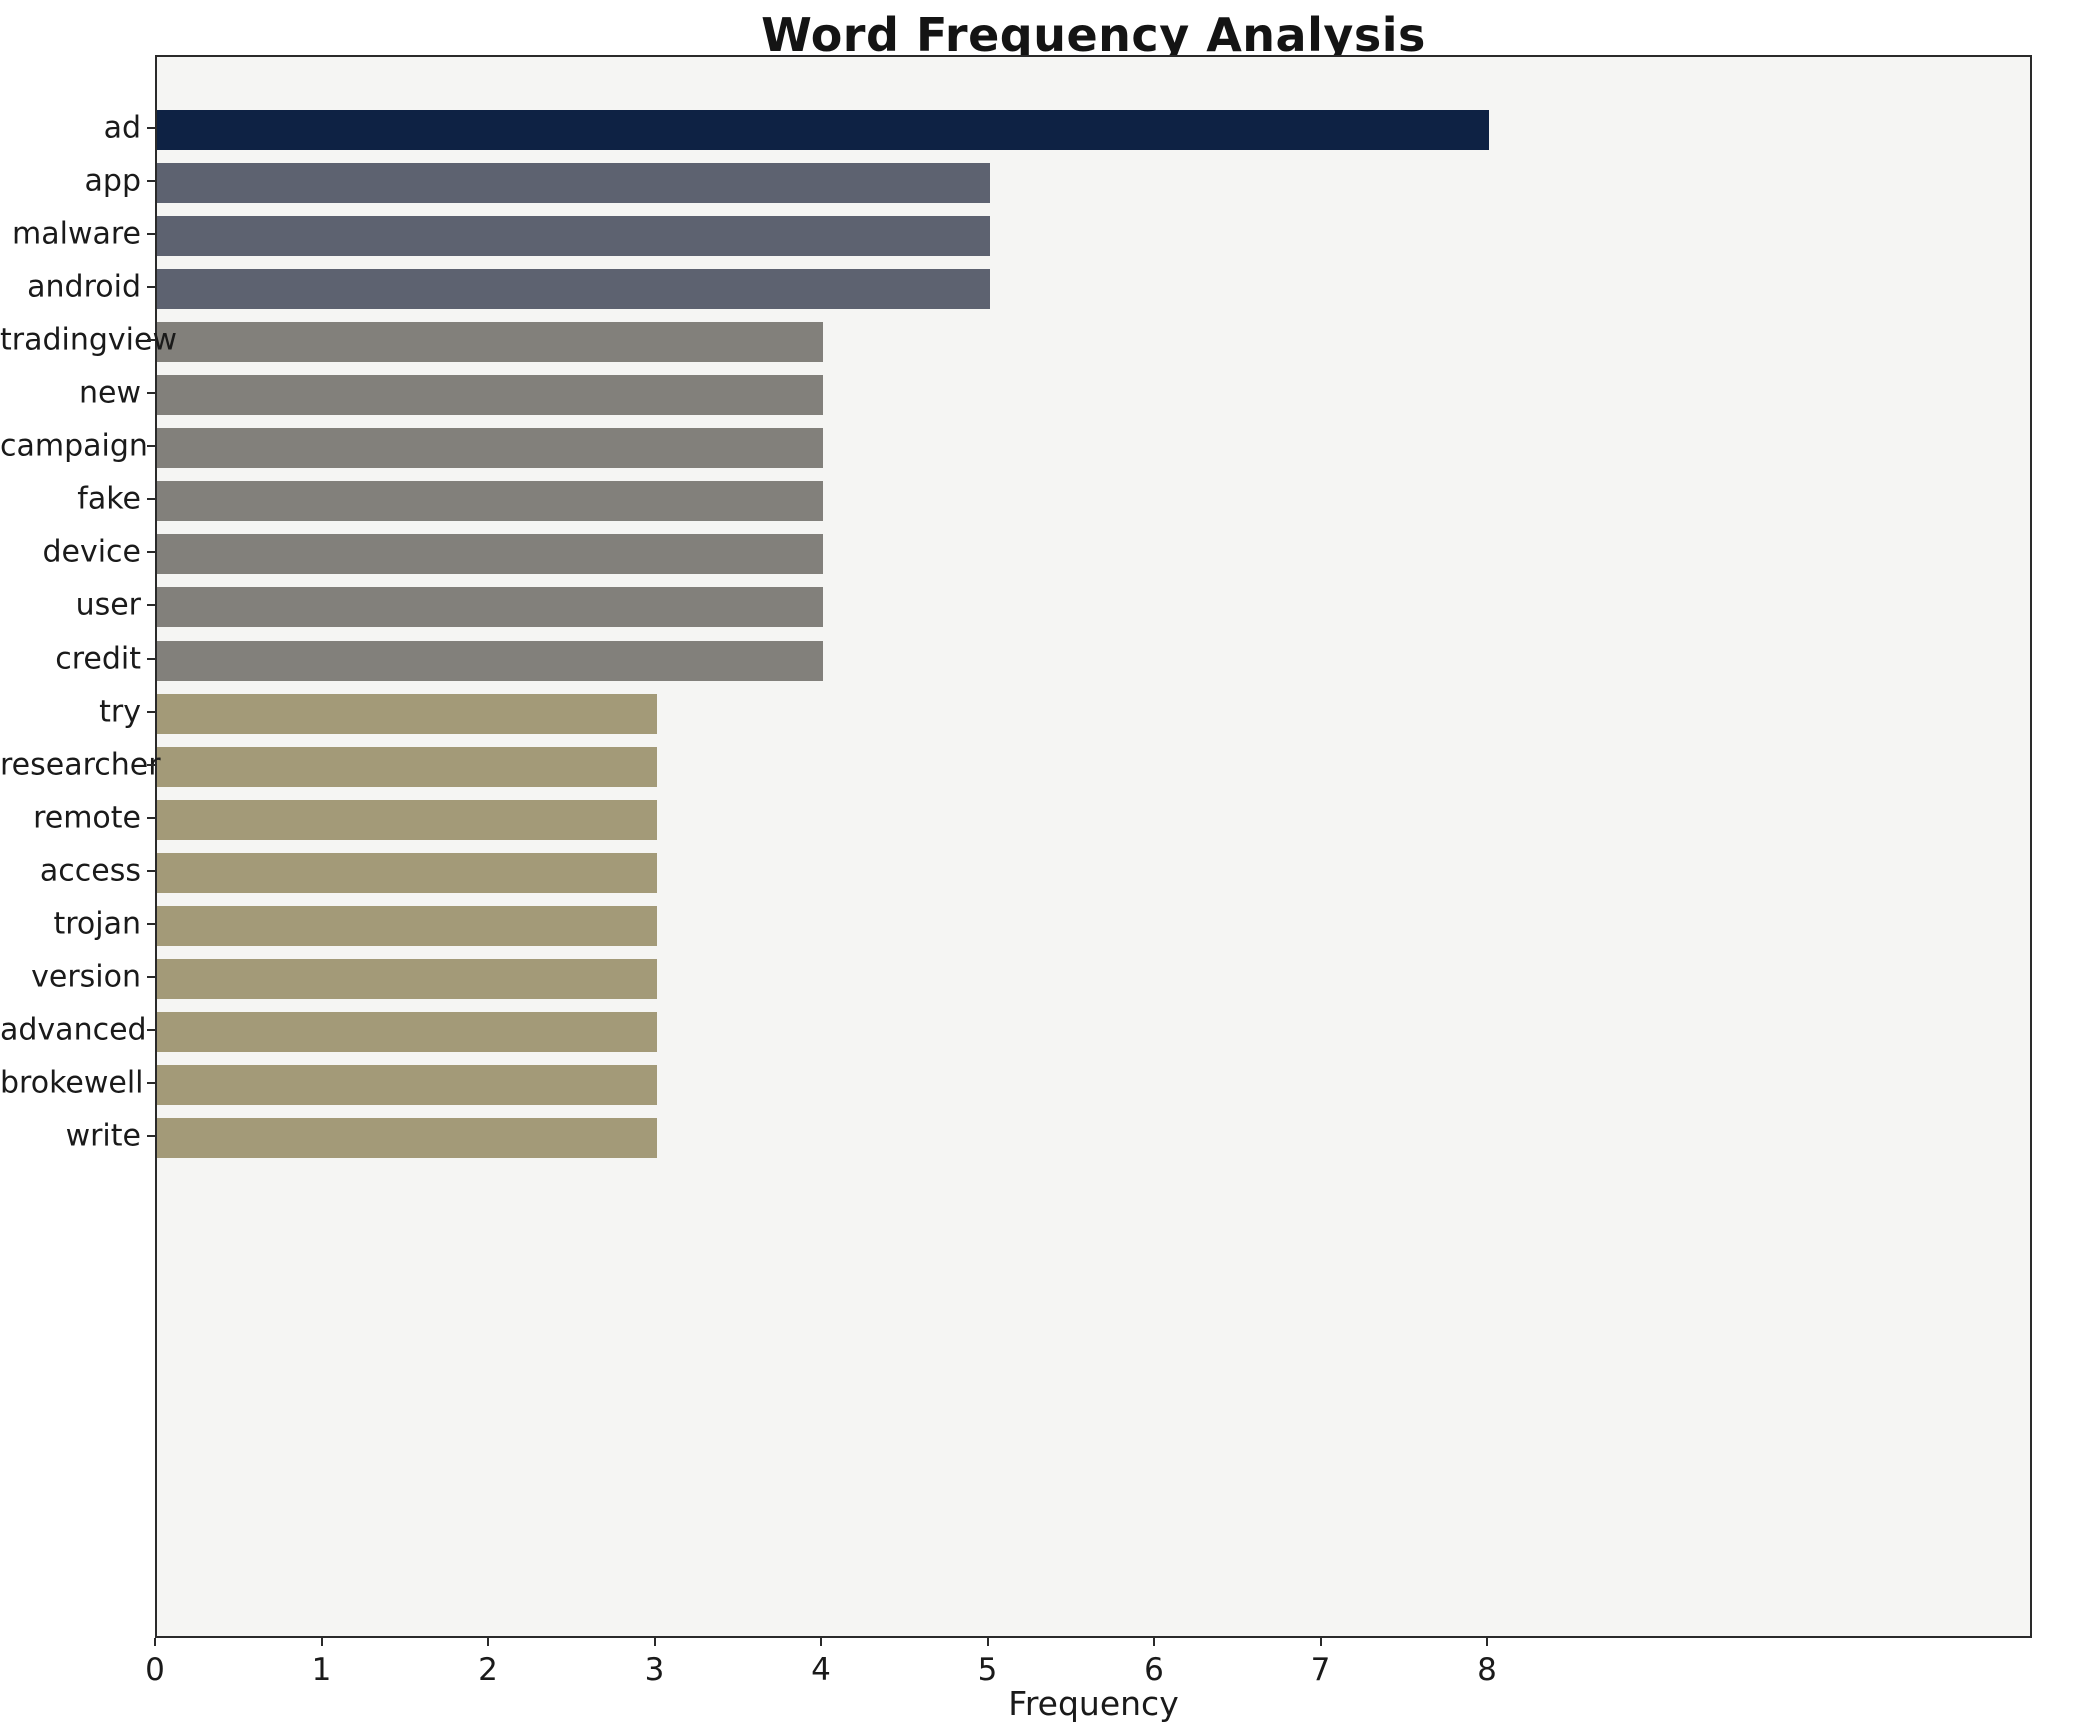 The image size is (2088, 1723). I want to click on x-tick-label-1: 1, so click(321, 1670).